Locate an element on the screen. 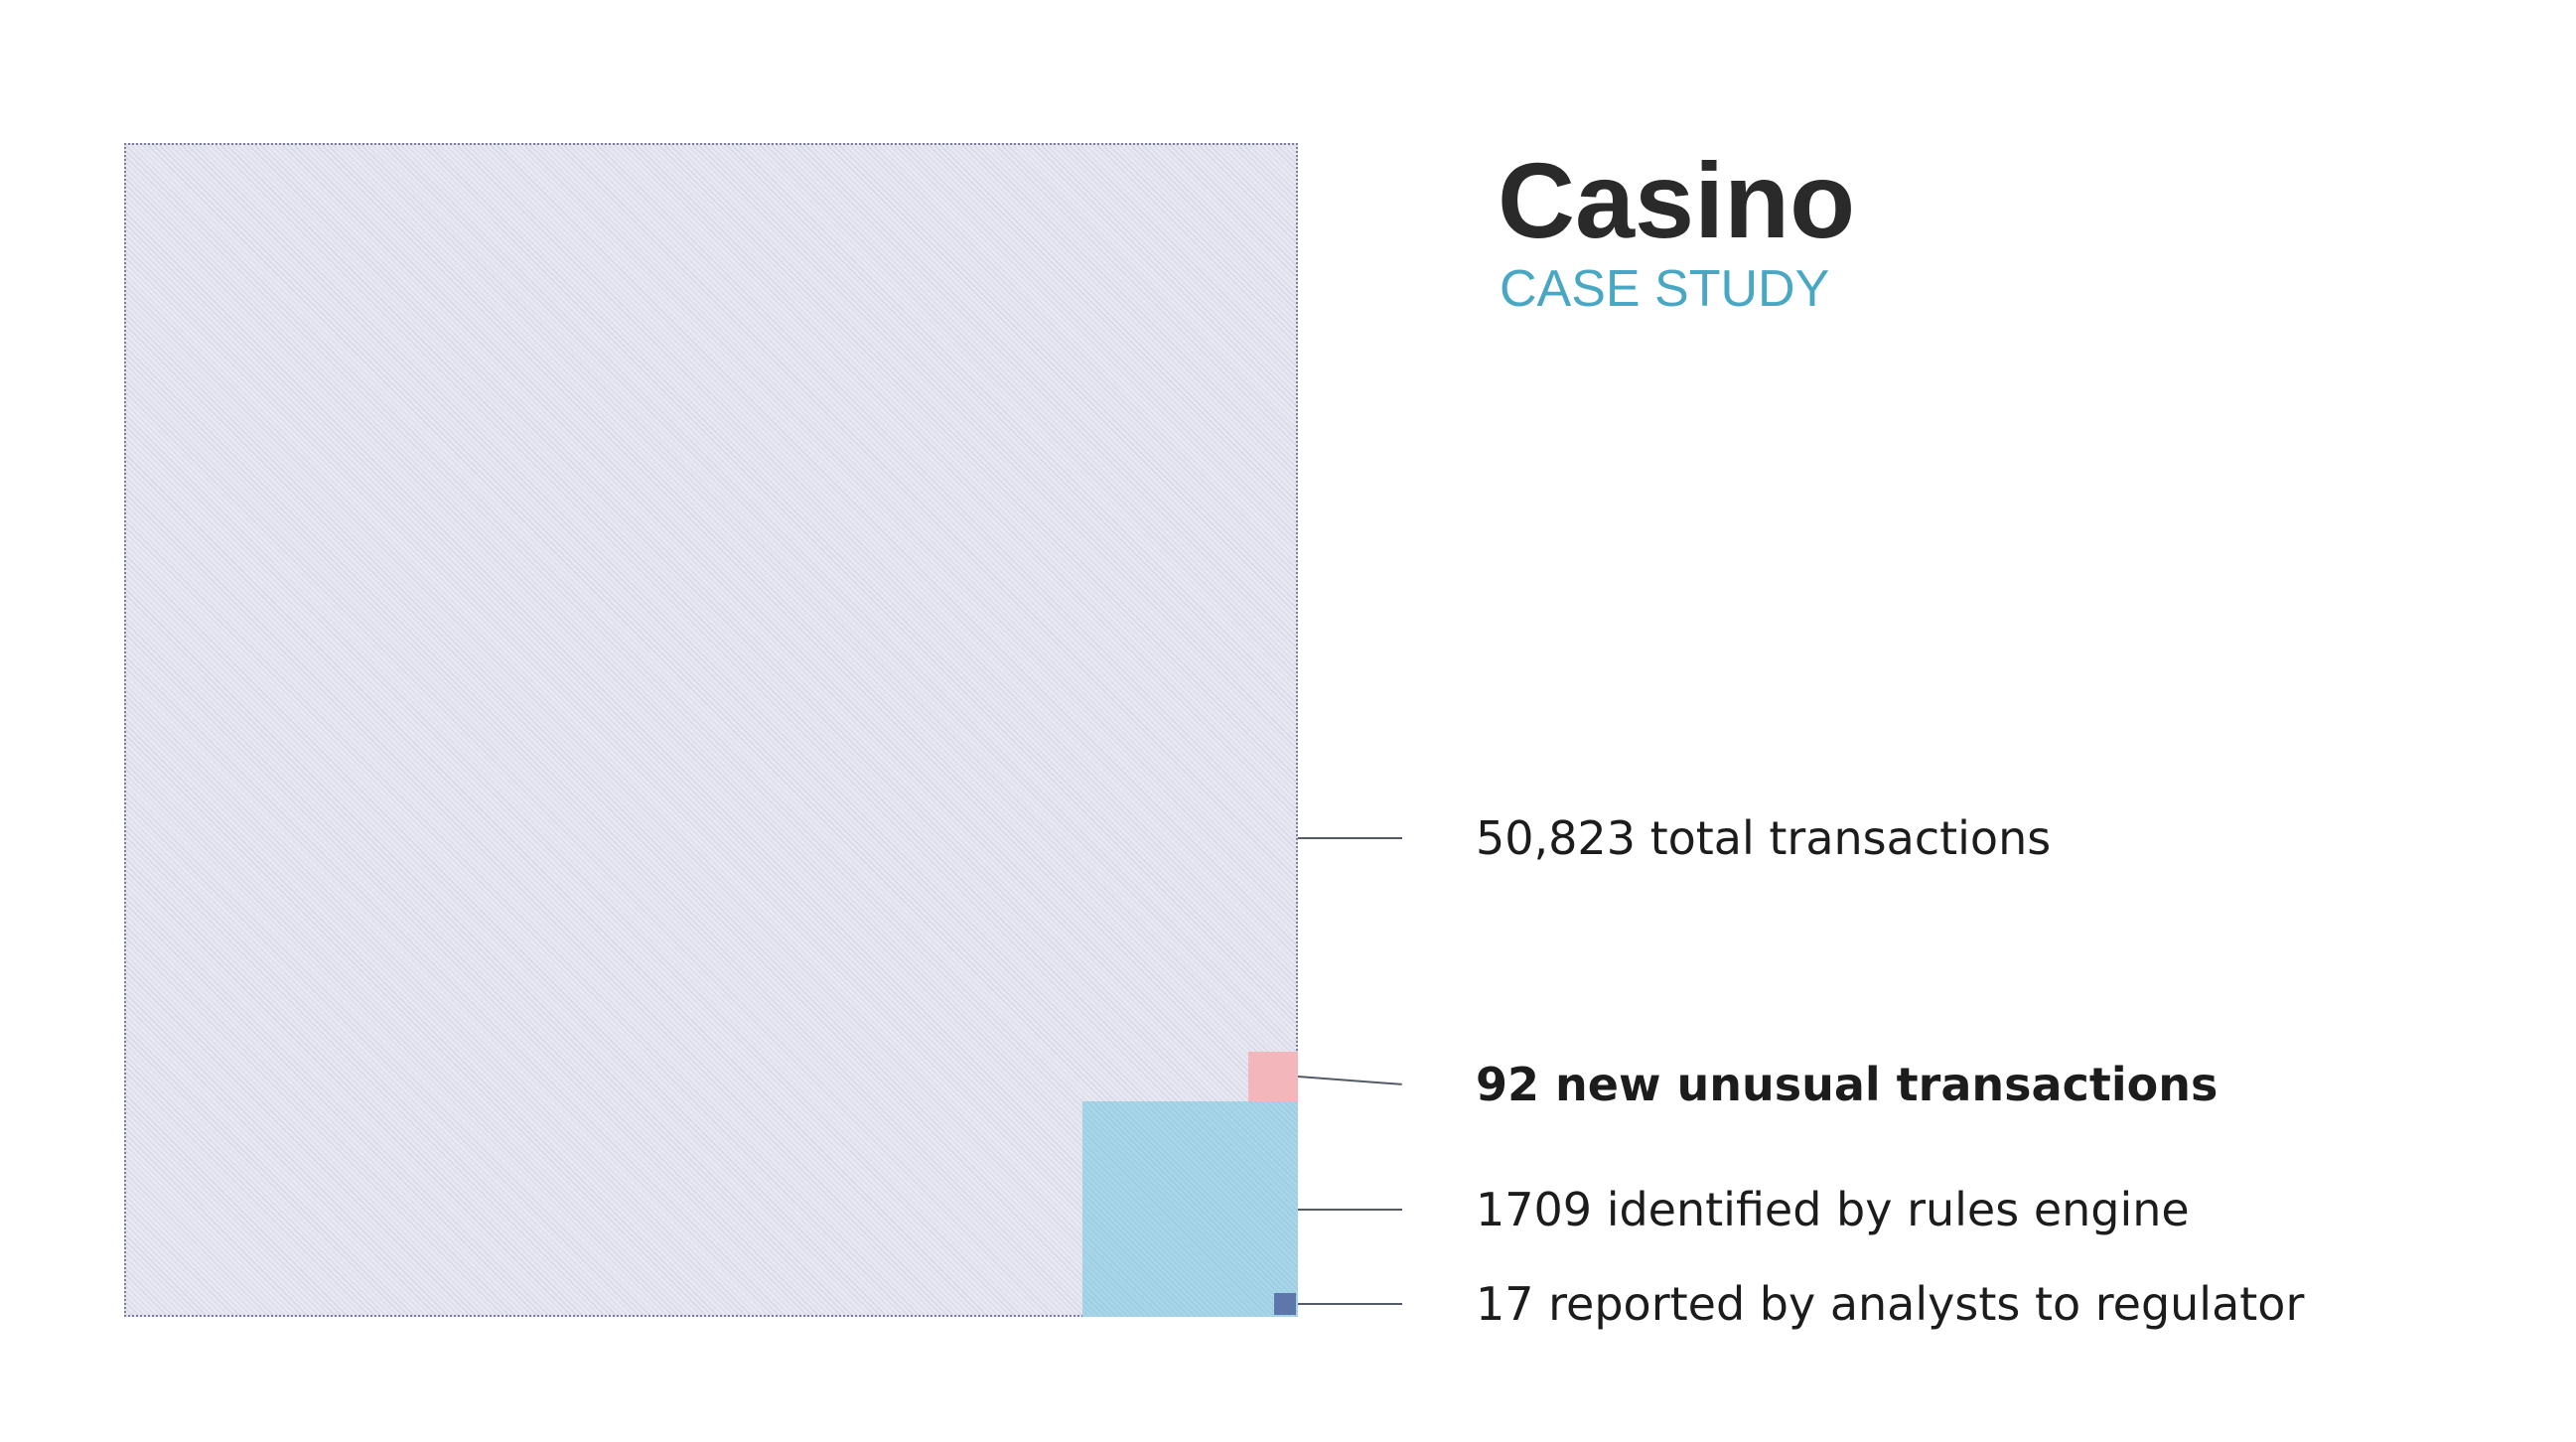 The image size is (2576, 1442). rules-engine-square is located at coordinates (1190, 1209).